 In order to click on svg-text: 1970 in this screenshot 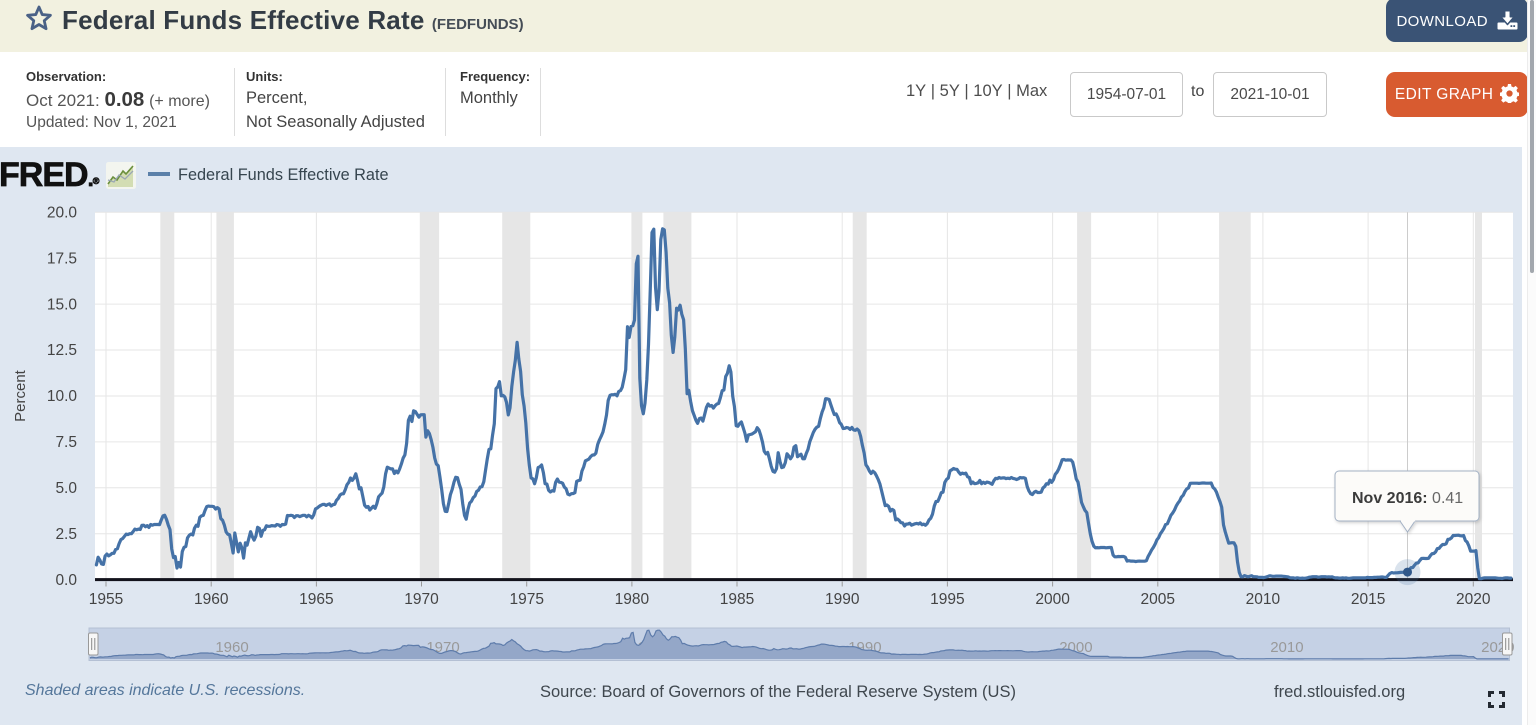, I will do `click(421, 599)`.